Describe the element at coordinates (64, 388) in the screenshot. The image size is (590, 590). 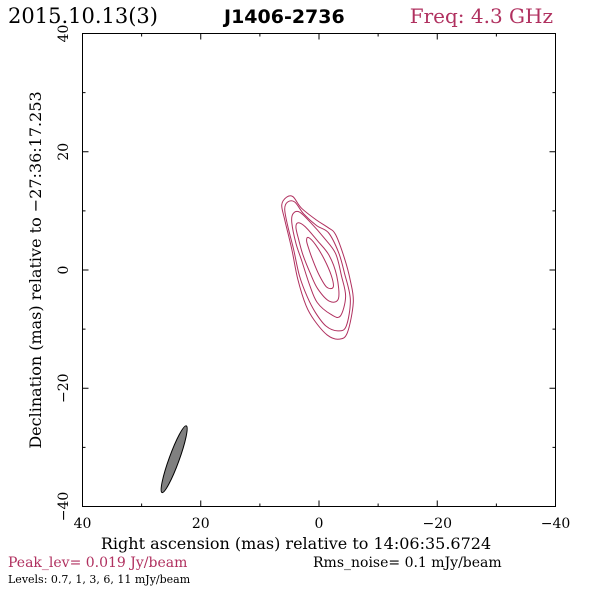
I see `y-tick-label: −20` at that location.